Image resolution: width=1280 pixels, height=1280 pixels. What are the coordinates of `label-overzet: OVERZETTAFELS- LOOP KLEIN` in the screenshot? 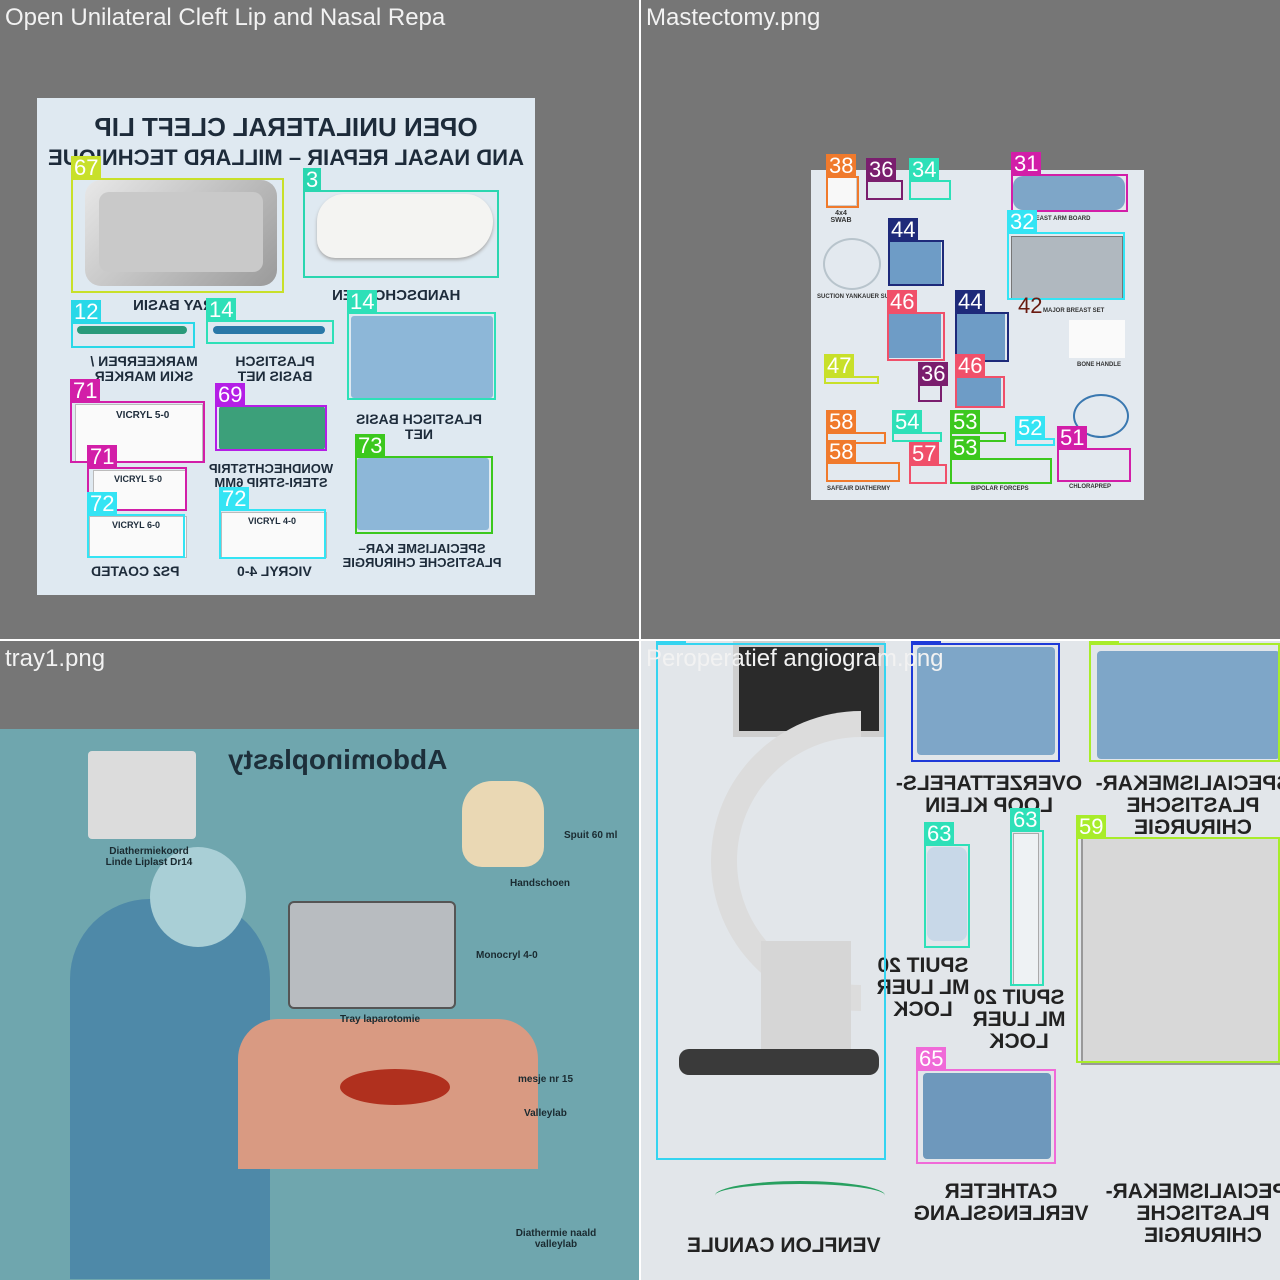 It's located at (989, 795).